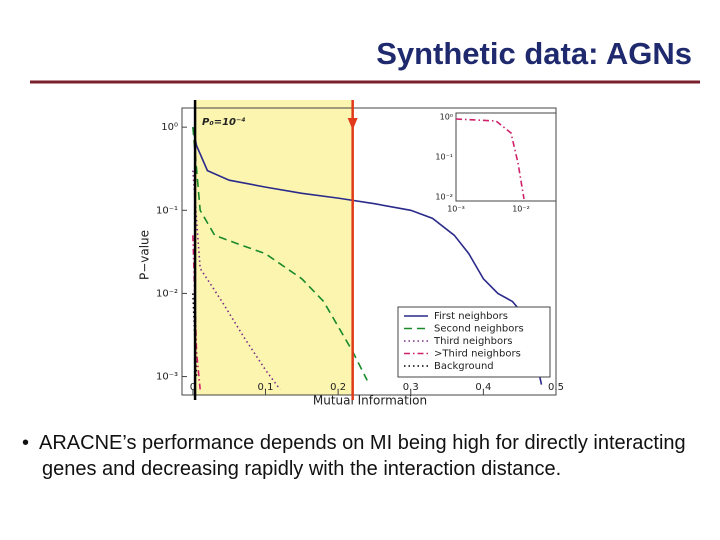  What do you see at coordinates (483, 387) in the screenshot?
I see `x-tick-label: 0.4` at bounding box center [483, 387].